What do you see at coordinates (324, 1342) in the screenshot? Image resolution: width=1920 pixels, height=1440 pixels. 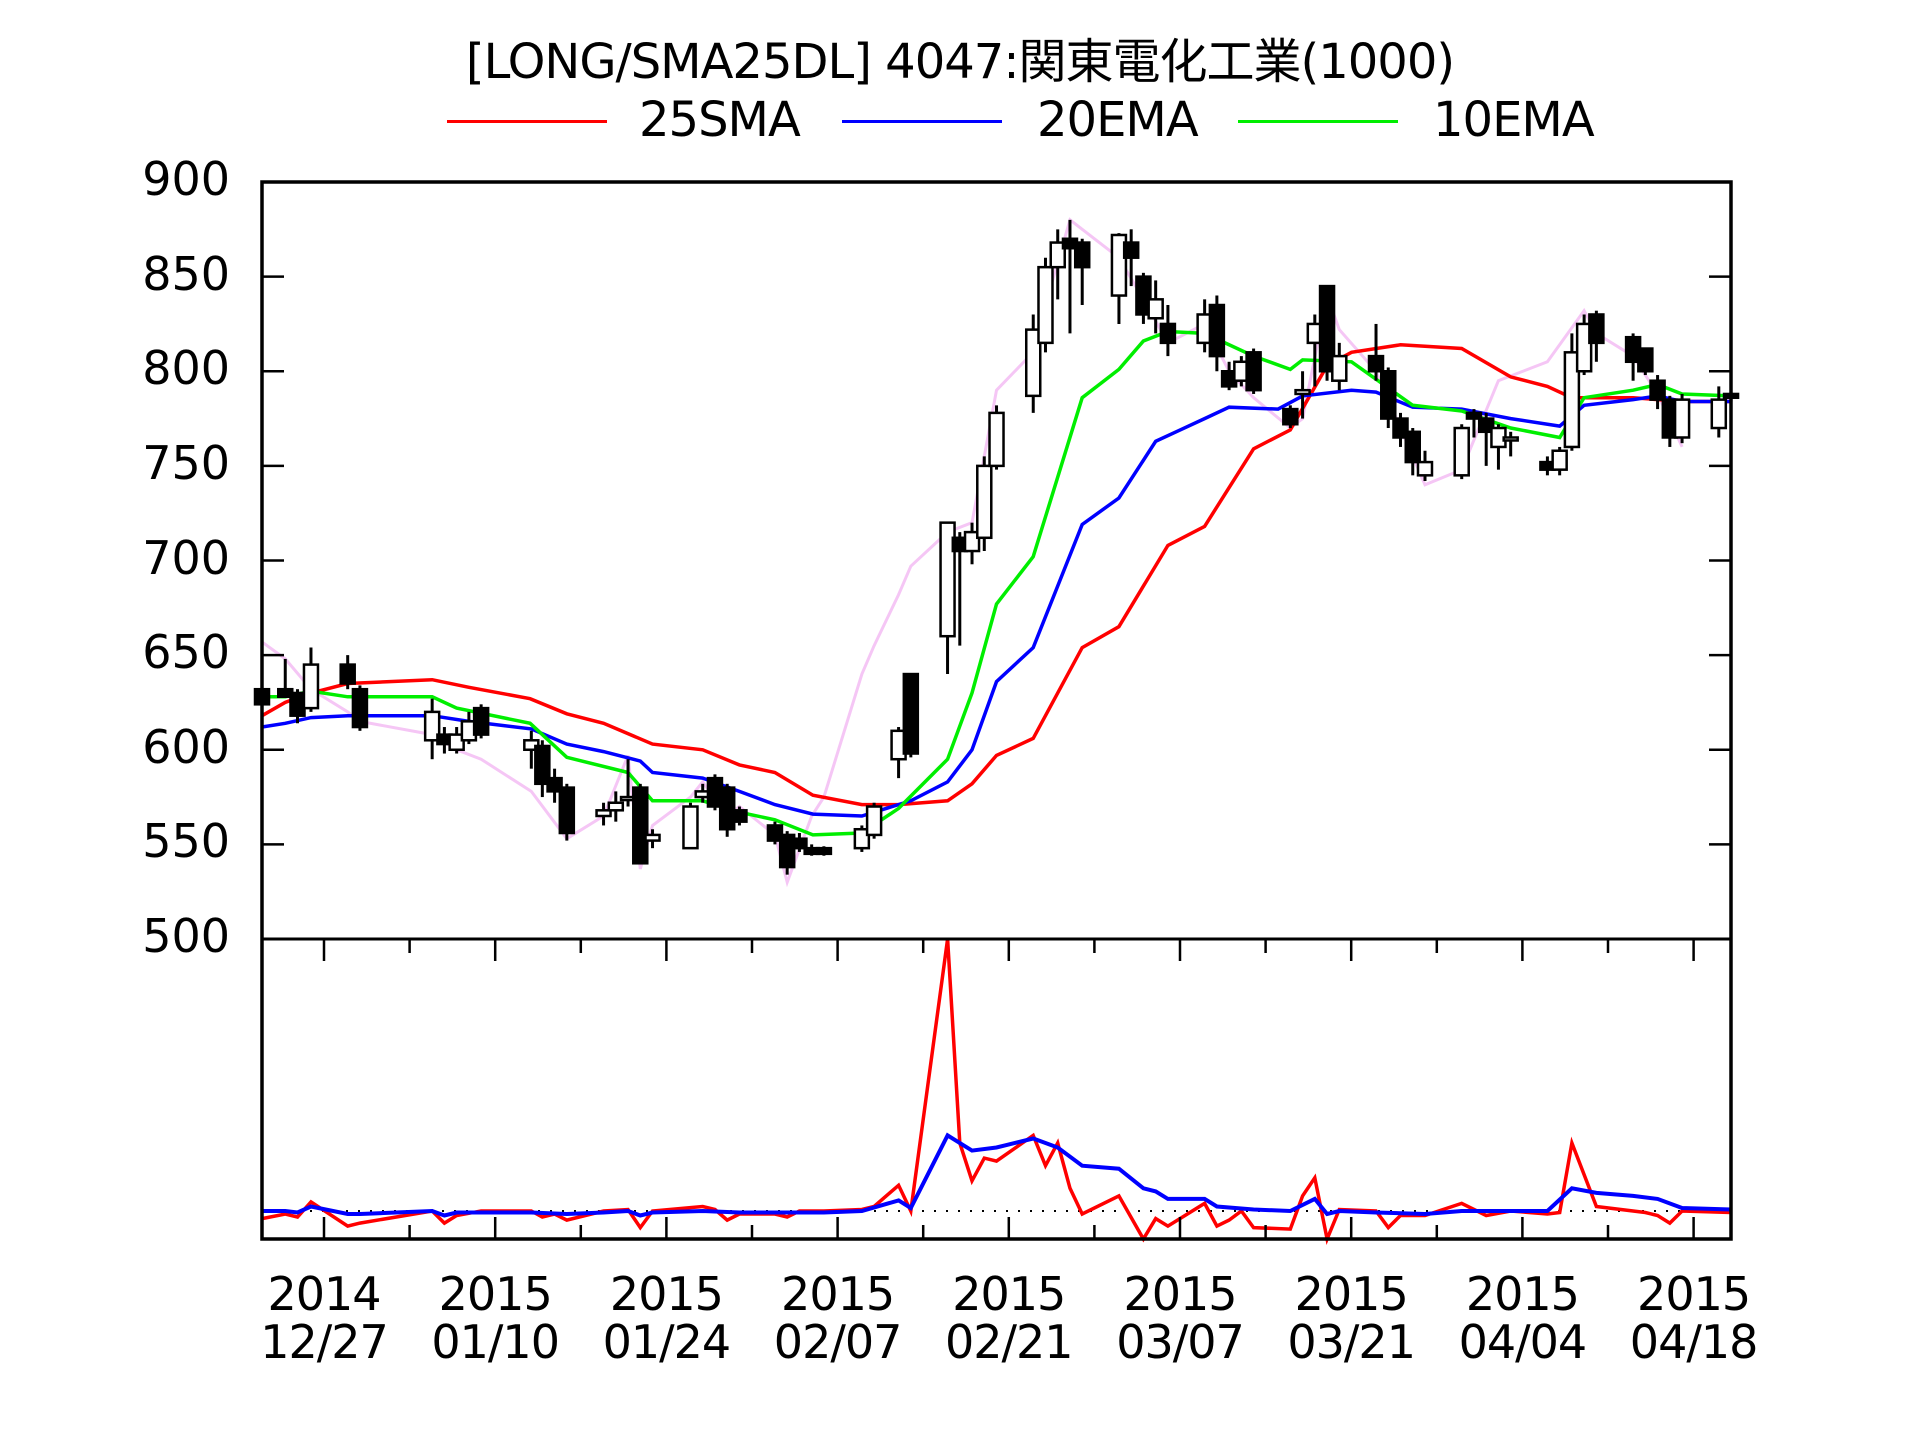 I see `x-tick-date: 12/27` at bounding box center [324, 1342].